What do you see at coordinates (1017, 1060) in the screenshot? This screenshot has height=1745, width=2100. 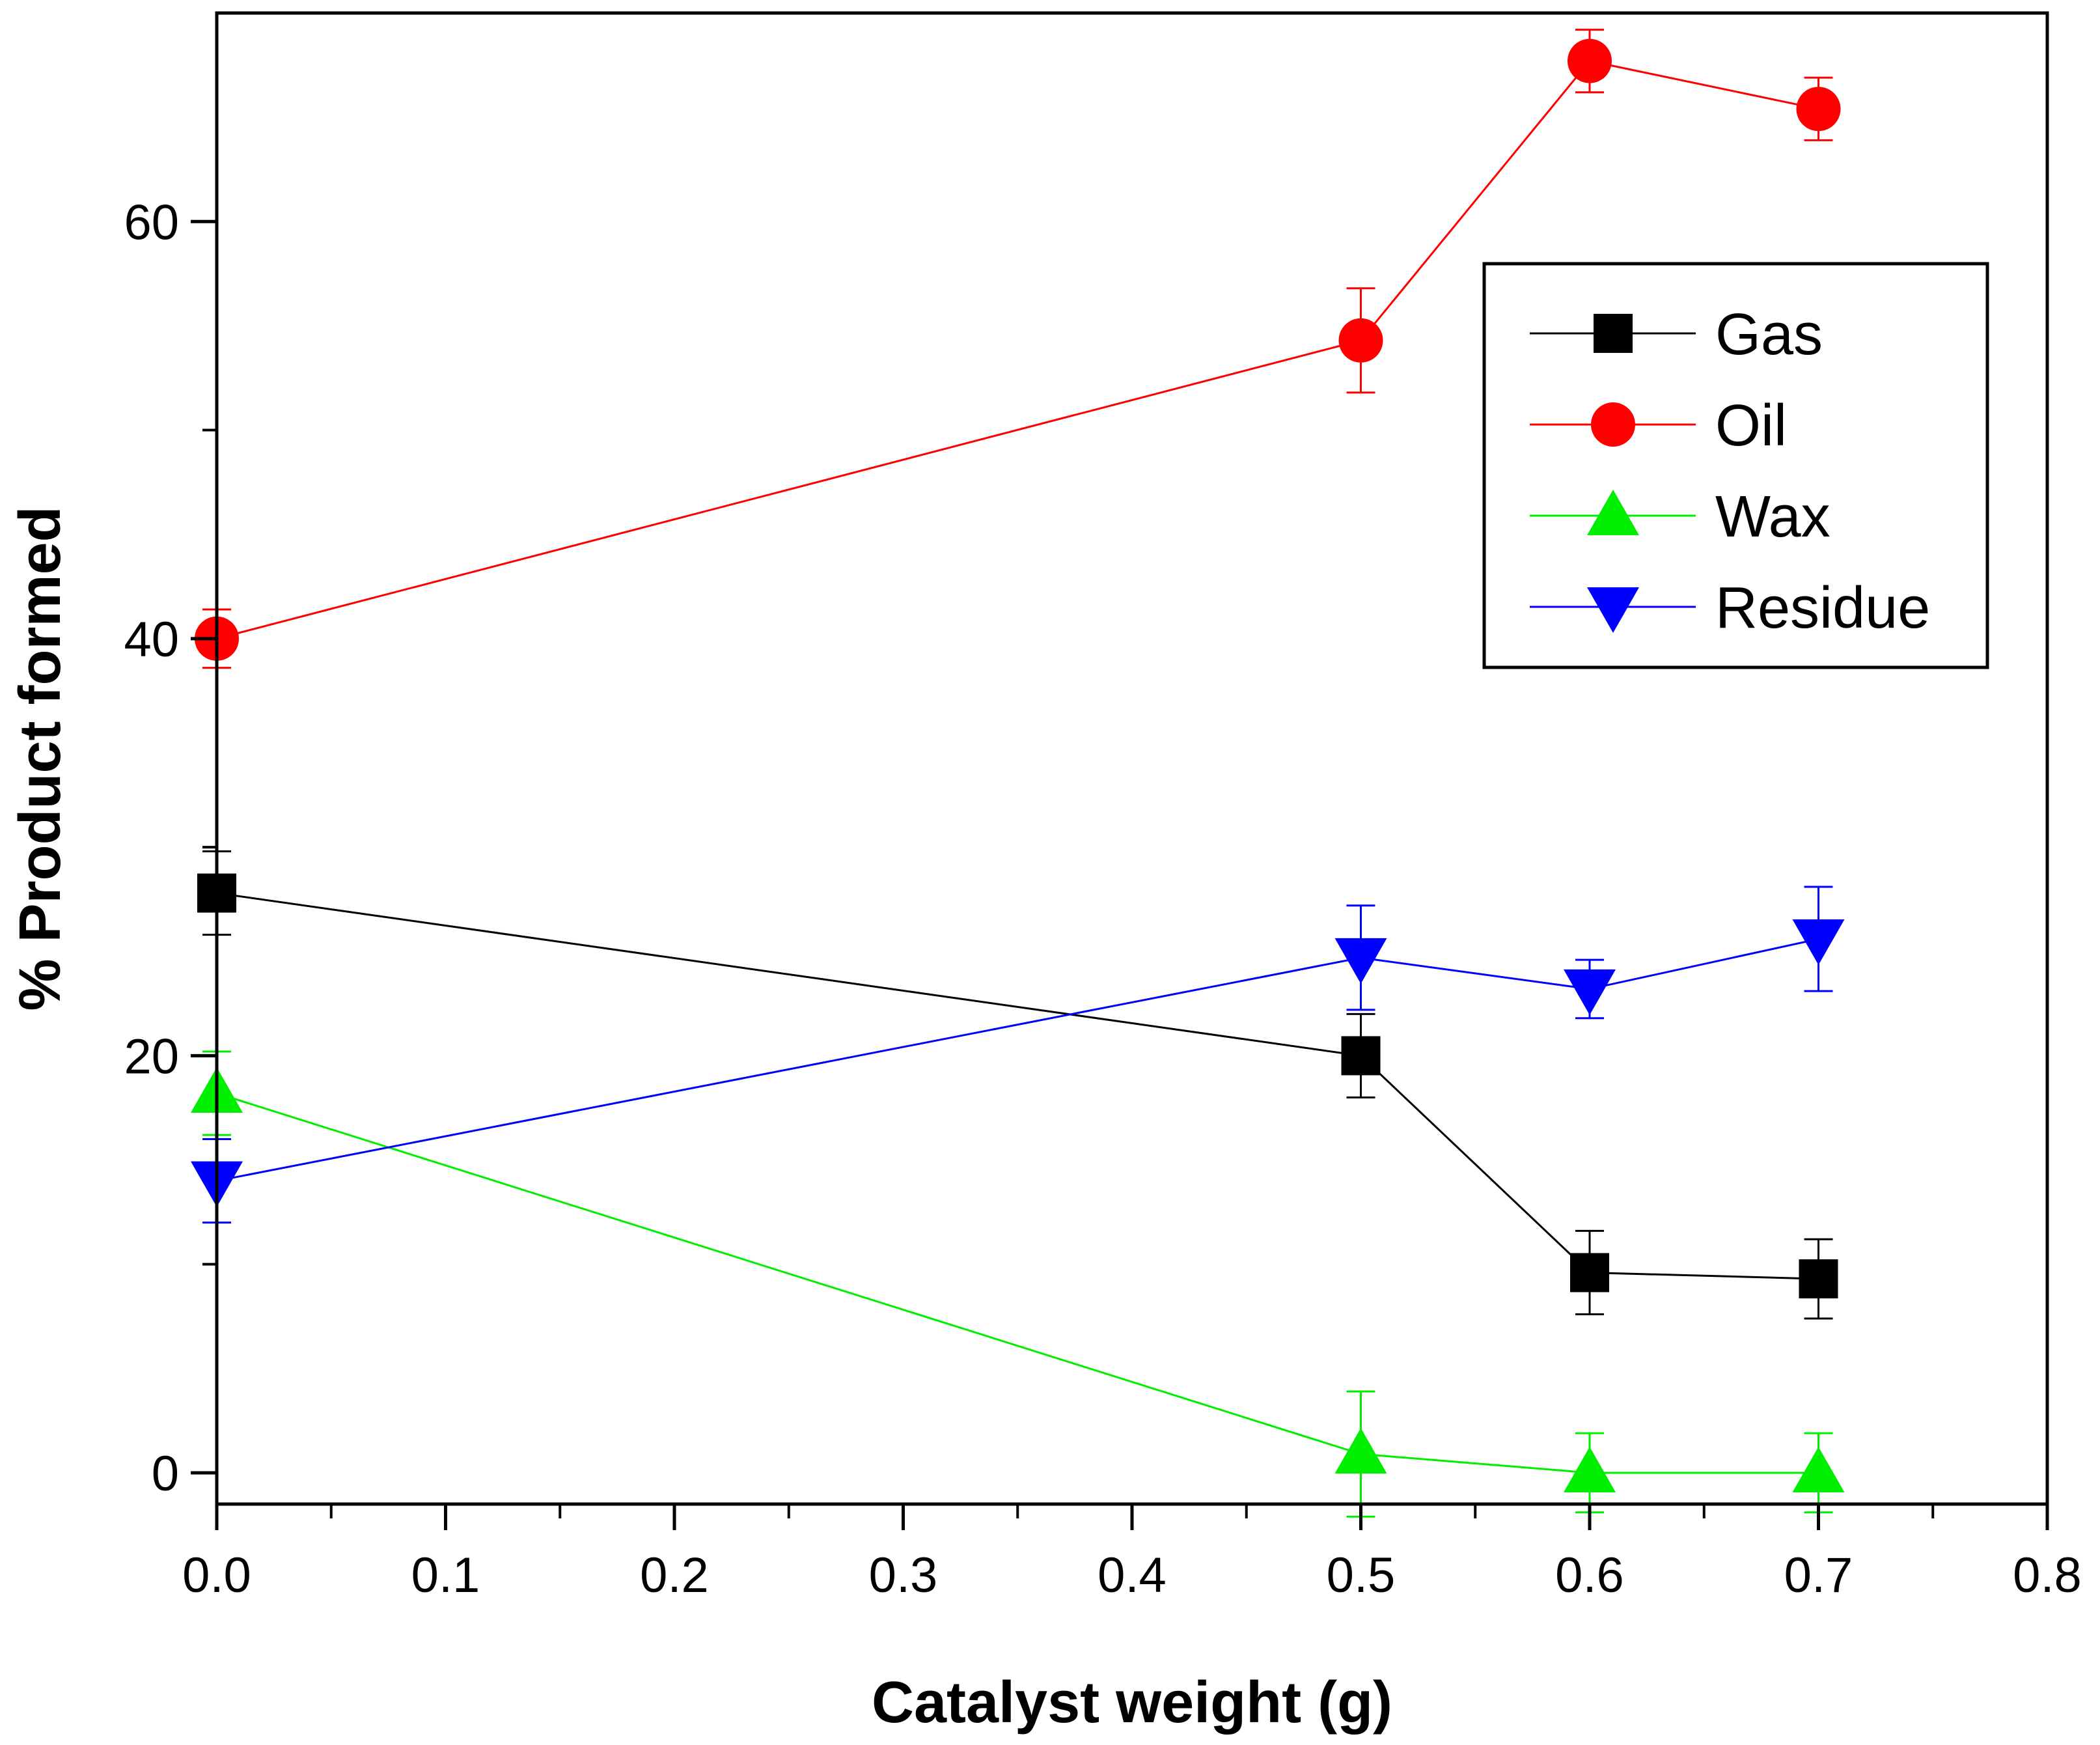 I see `residue-line` at bounding box center [1017, 1060].